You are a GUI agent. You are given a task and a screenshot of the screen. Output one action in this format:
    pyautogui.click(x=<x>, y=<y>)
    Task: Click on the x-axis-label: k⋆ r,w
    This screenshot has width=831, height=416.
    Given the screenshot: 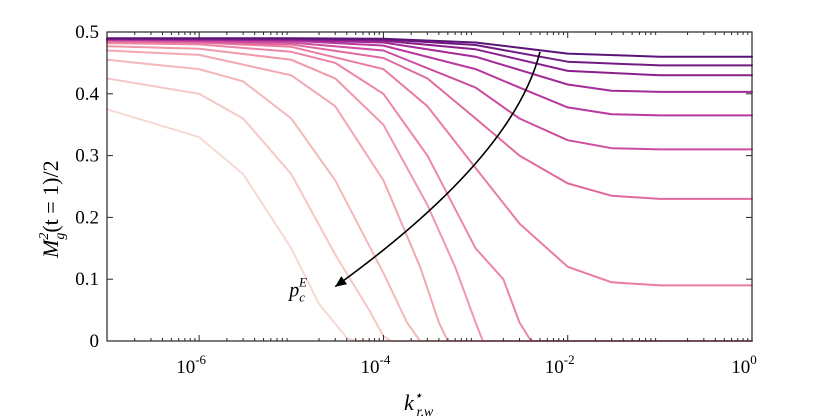 What is the action you would take?
    pyautogui.click(x=419, y=402)
    